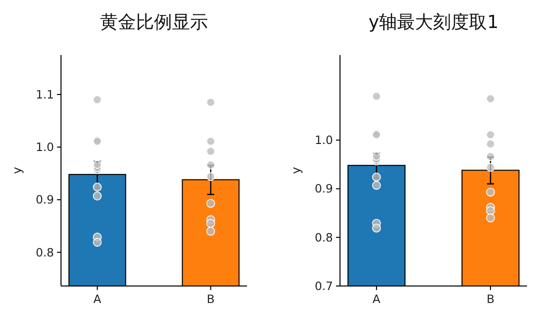  What do you see at coordinates (433, 22) in the screenshot?
I see `chart-title: y轴最大刻度取1` at bounding box center [433, 22].